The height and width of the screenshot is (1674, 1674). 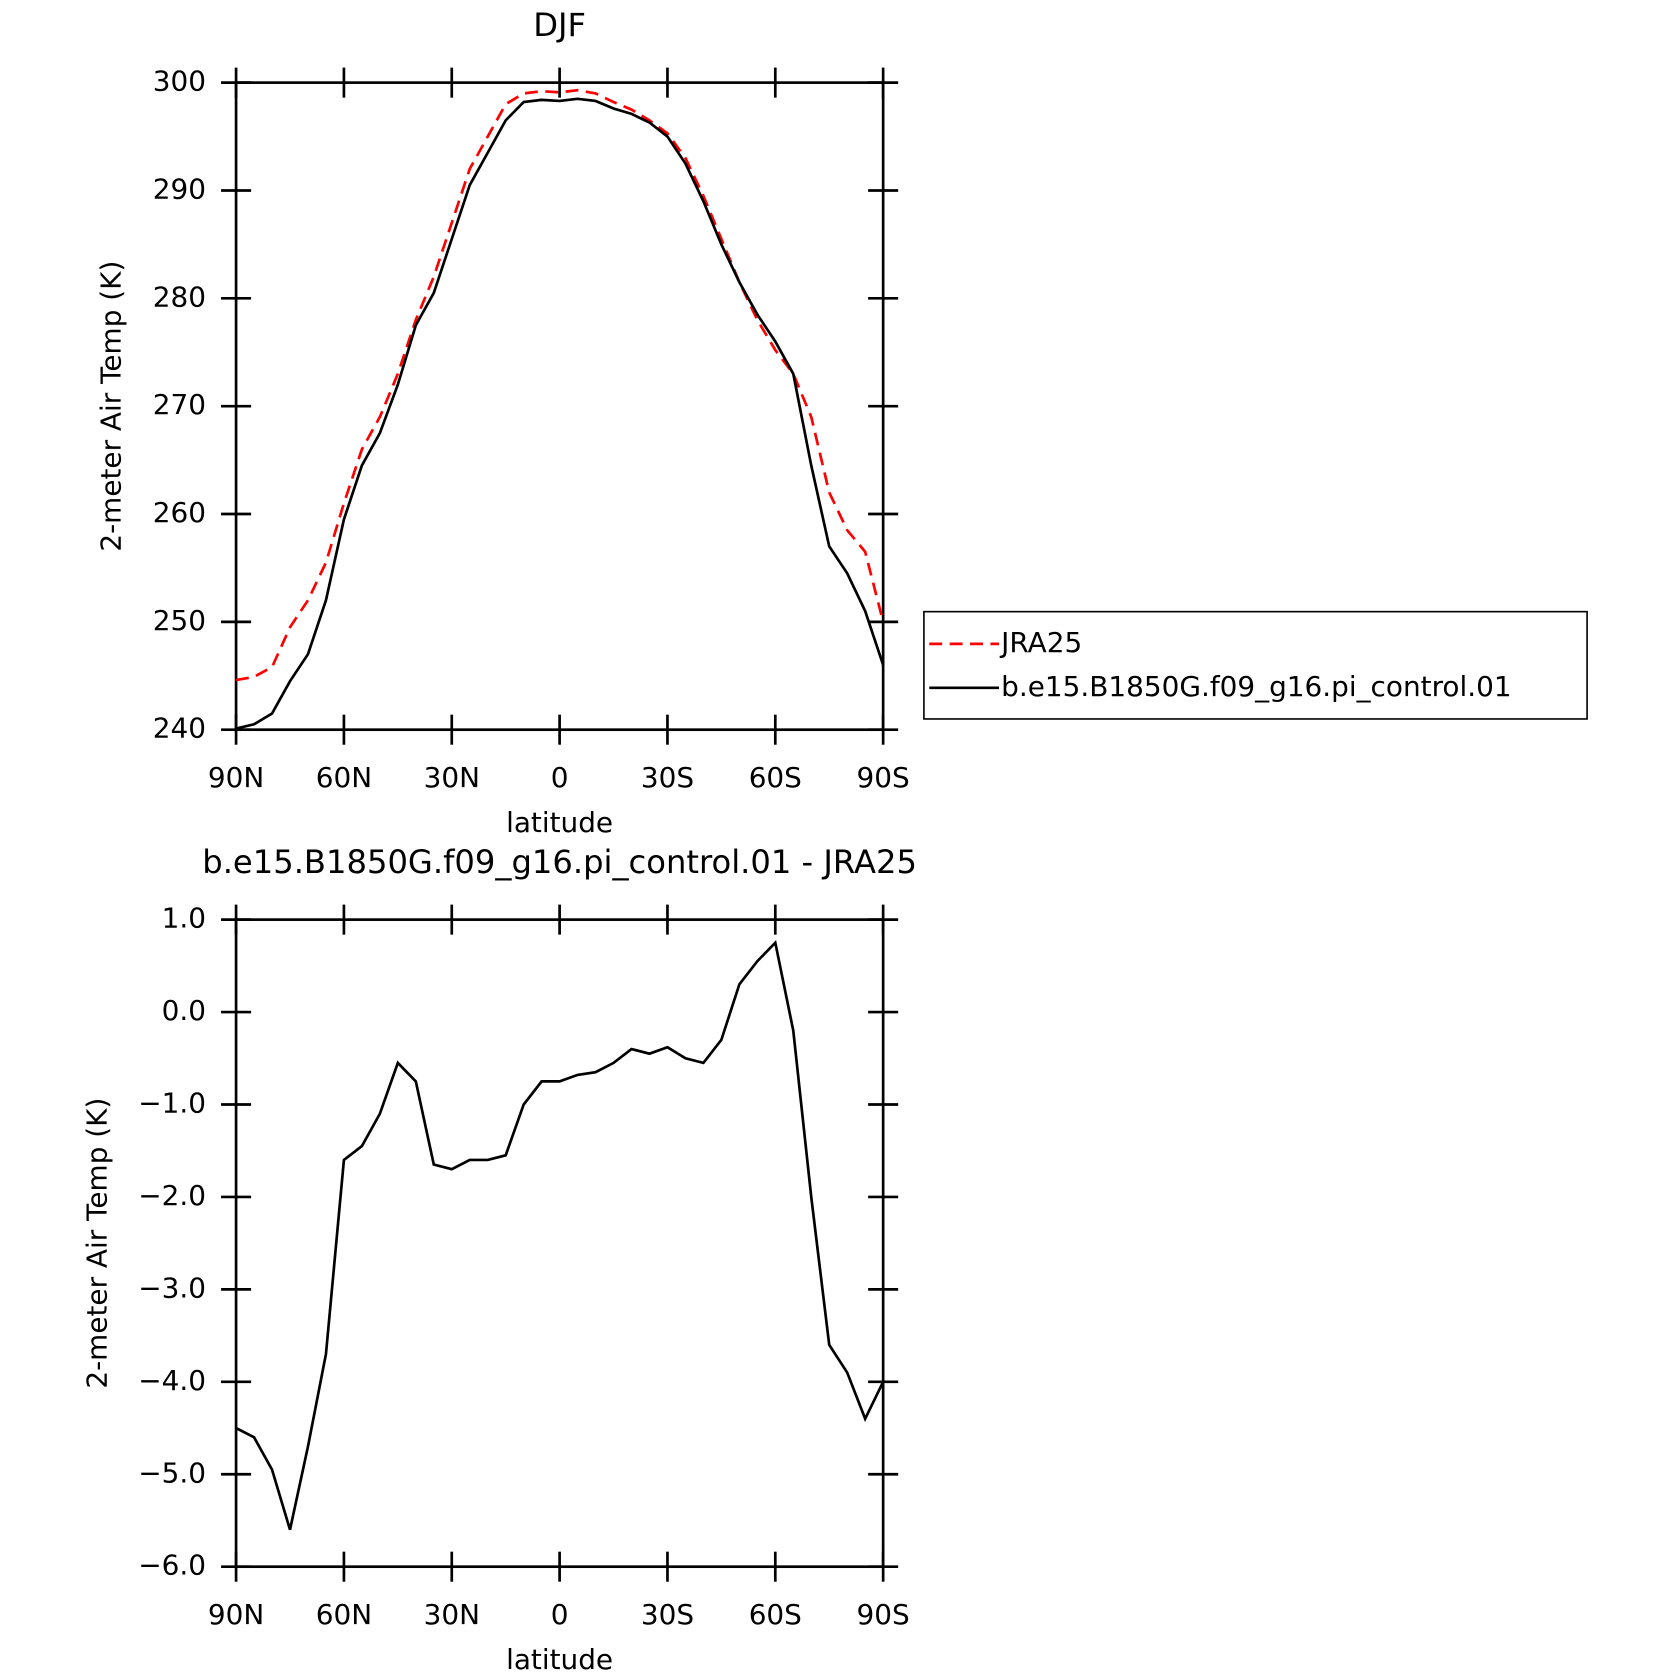 What do you see at coordinates (1040, 642) in the screenshot?
I see `legend-label: JRA25` at bounding box center [1040, 642].